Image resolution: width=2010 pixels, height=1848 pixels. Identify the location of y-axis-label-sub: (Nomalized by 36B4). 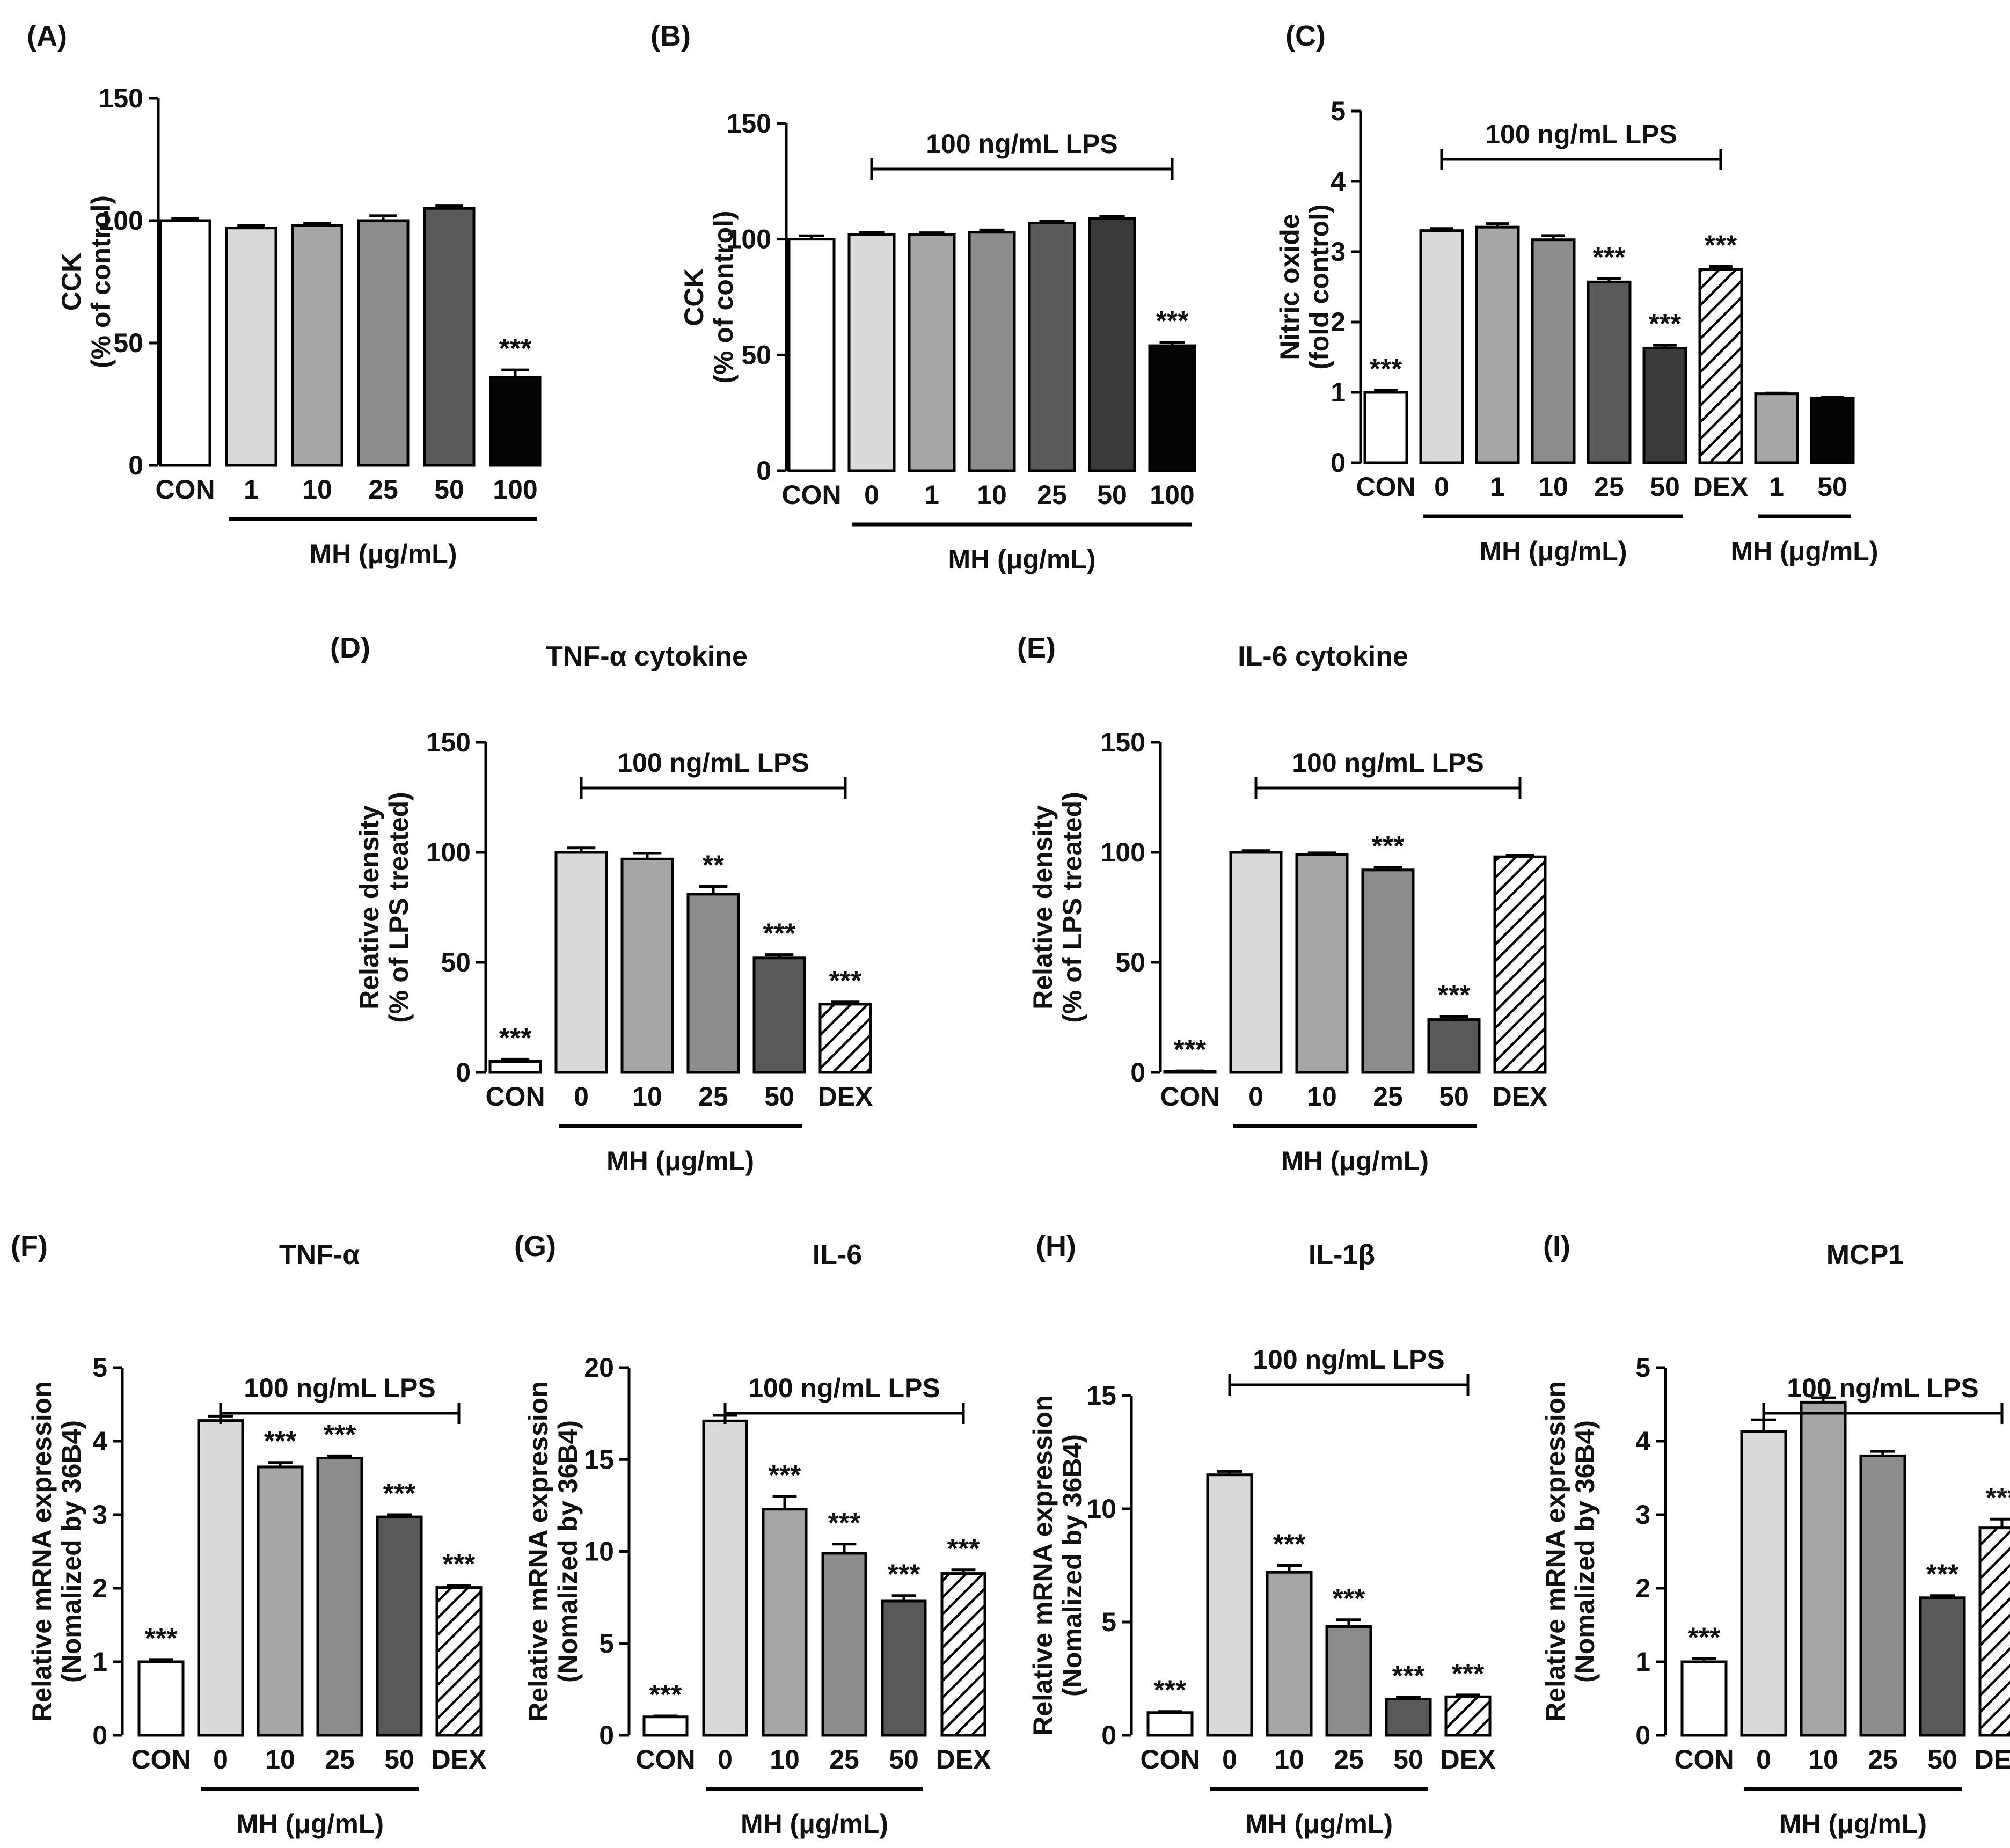
(1072, 1565).